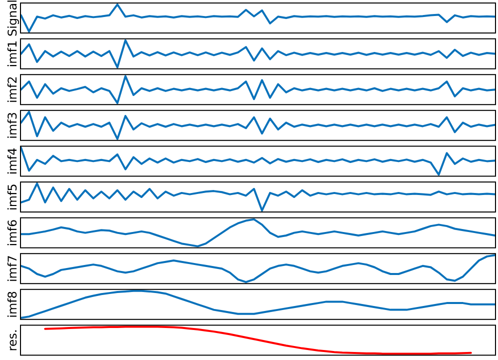 The height and width of the screenshot is (360, 498). I want to click on y-axis-title: imf1, so click(12, 54).